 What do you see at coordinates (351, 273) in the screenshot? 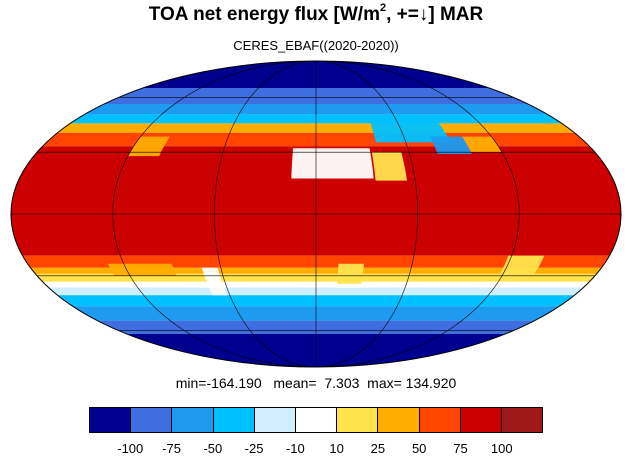
I see `region-southern-africa` at bounding box center [351, 273].